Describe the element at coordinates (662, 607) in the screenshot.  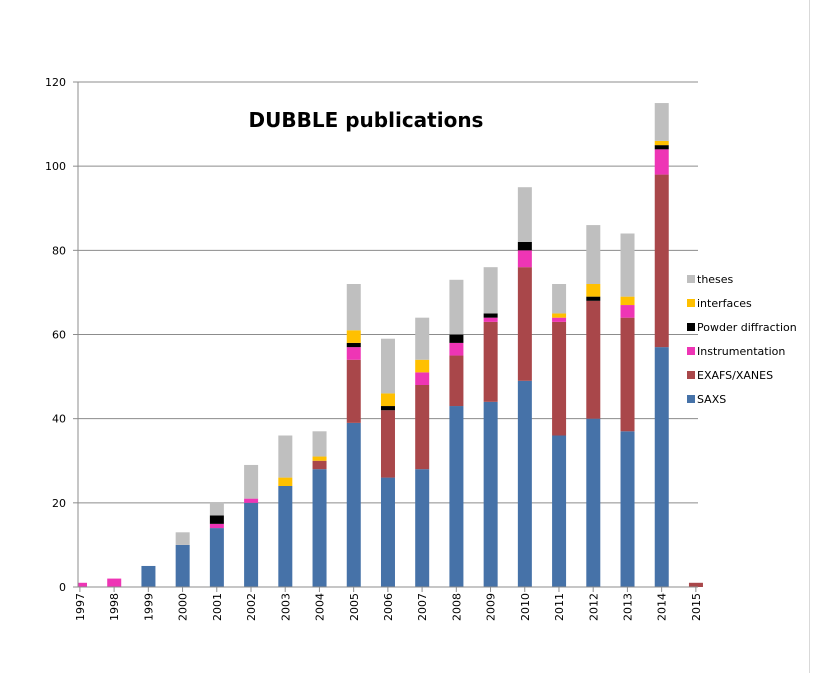
I see `x-tick-label: 2014` at that location.